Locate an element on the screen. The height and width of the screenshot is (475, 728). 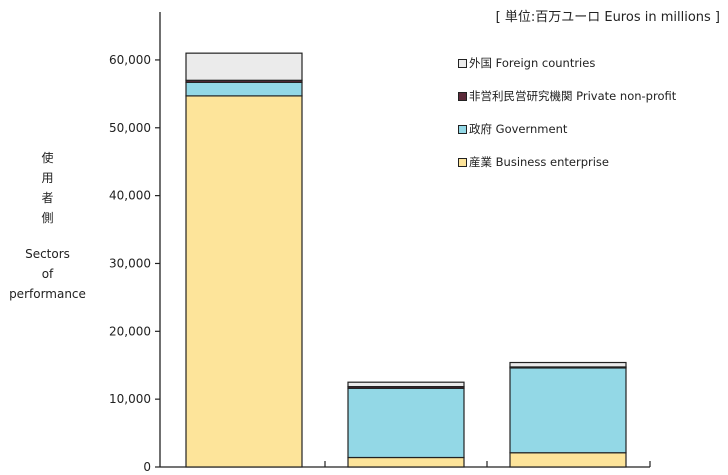
legend-item-private-non-profit: 非営利民営研究機関 Private non-profit is located at coordinates (567, 96).